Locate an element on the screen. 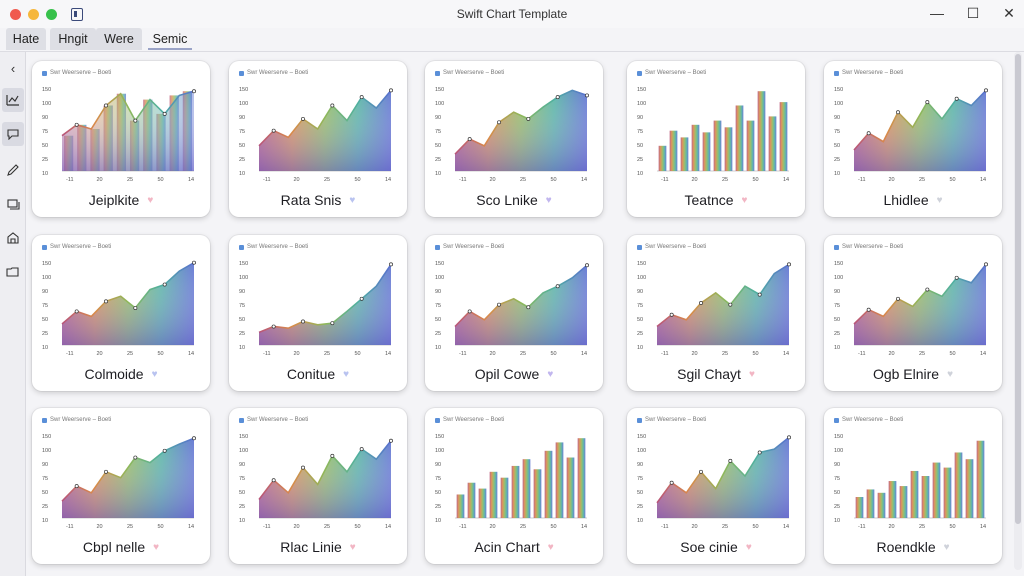 The width and height of the screenshot is (1024, 576). tab-were: Were is located at coordinates (119, 39).